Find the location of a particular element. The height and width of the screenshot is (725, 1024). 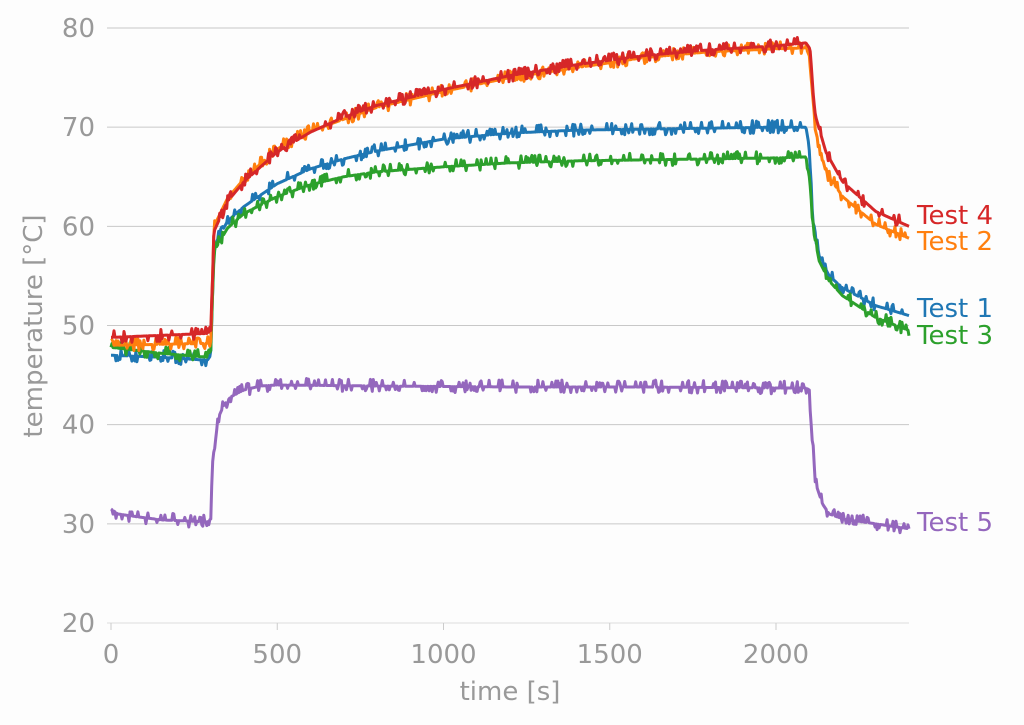

y-tick-label: 50 is located at coordinates (78, 327).